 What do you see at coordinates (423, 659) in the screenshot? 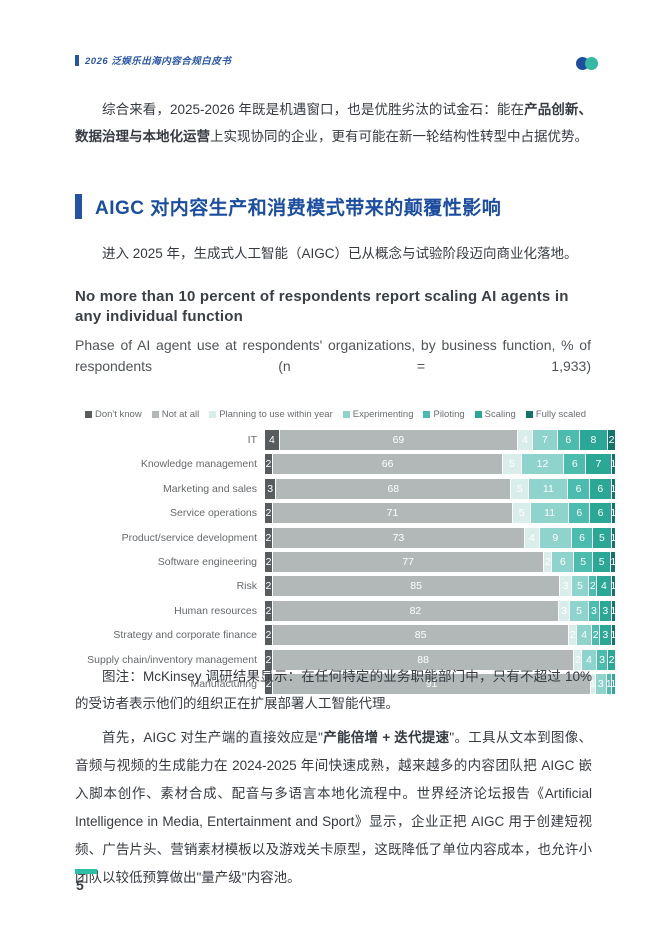
I see `bar-segment: 88` at bounding box center [423, 659].